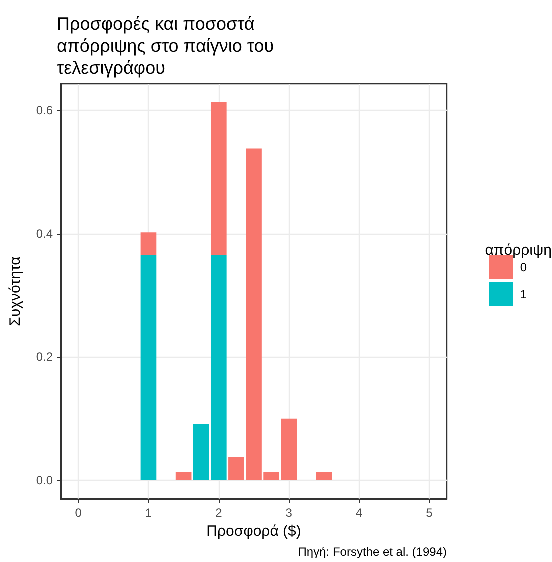 The height and width of the screenshot is (562, 552). What do you see at coordinates (289, 513) in the screenshot?
I see `x-tick-label: 3` at bounding box center [289, 513].